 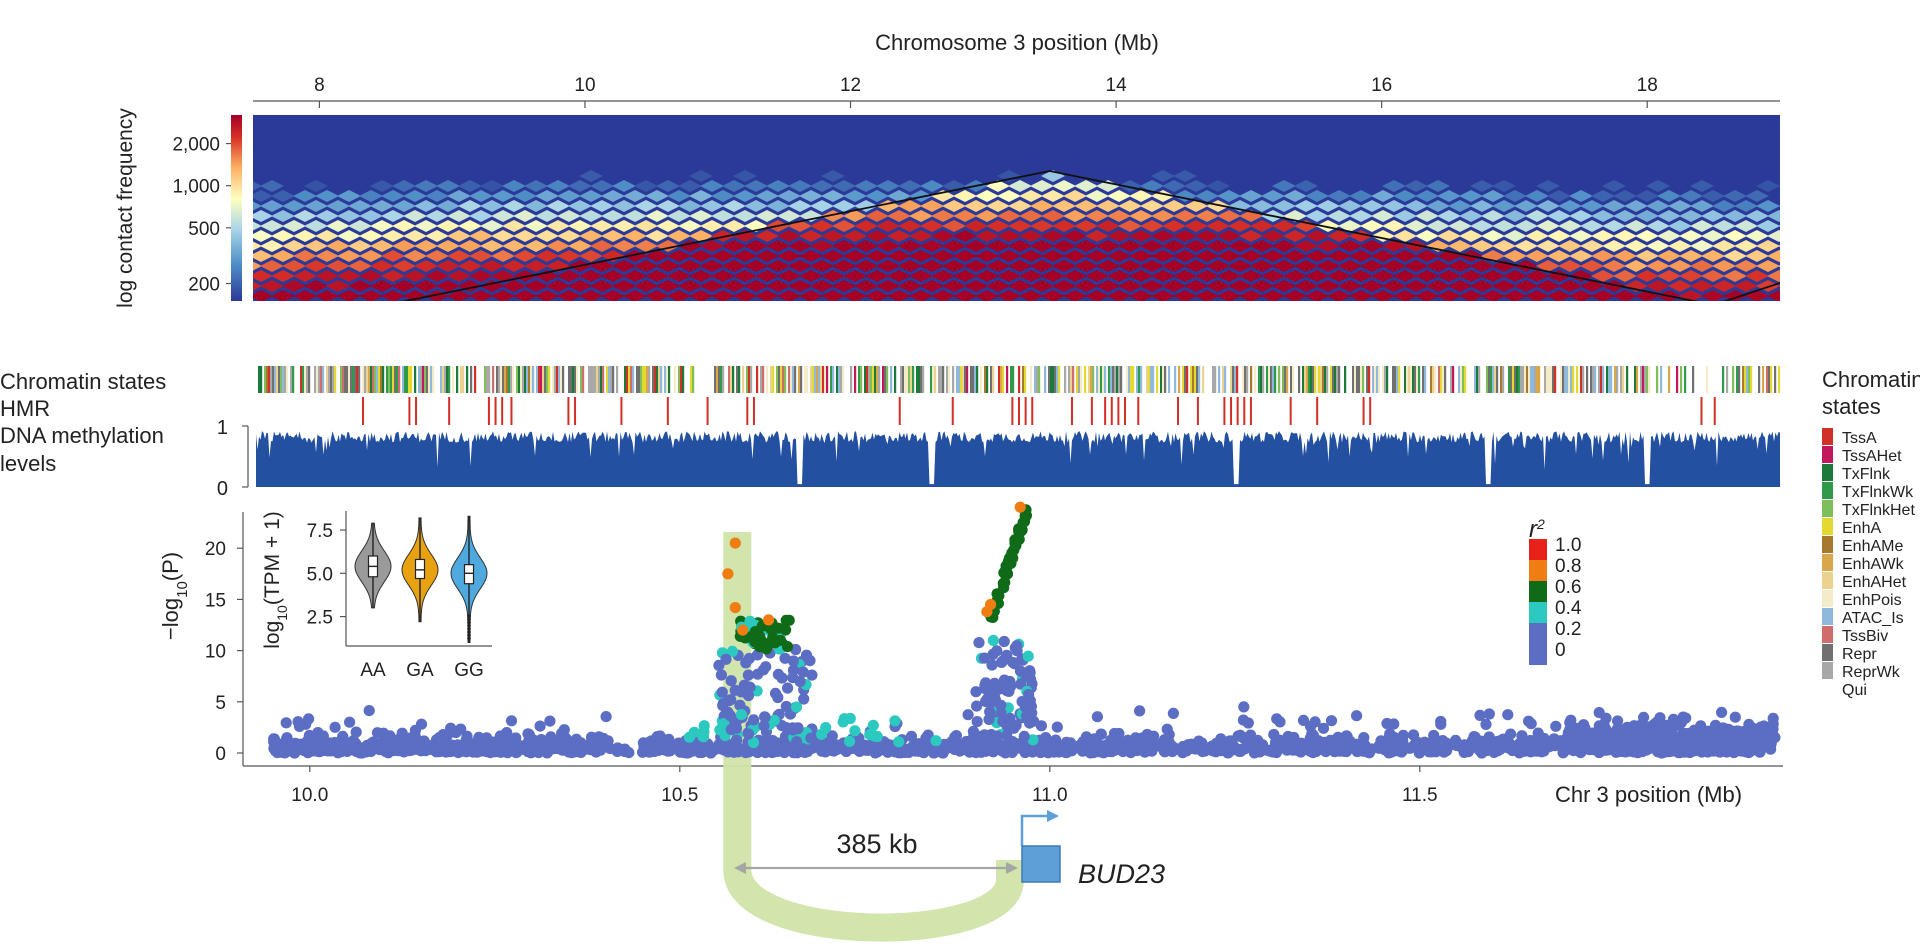 I want to click on violin-outlier, so click(x=469, y=635).